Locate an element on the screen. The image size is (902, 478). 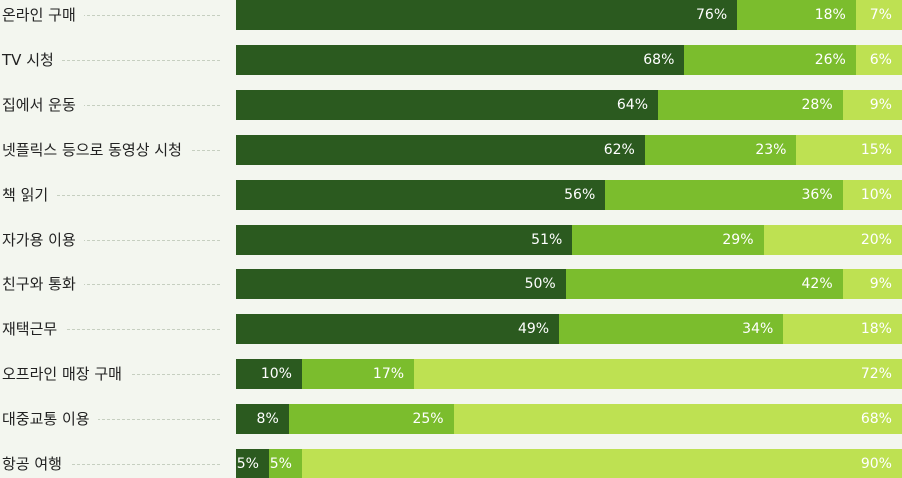
category-label: 오프라인 매장 구매 is located at coordinates (66, 374).